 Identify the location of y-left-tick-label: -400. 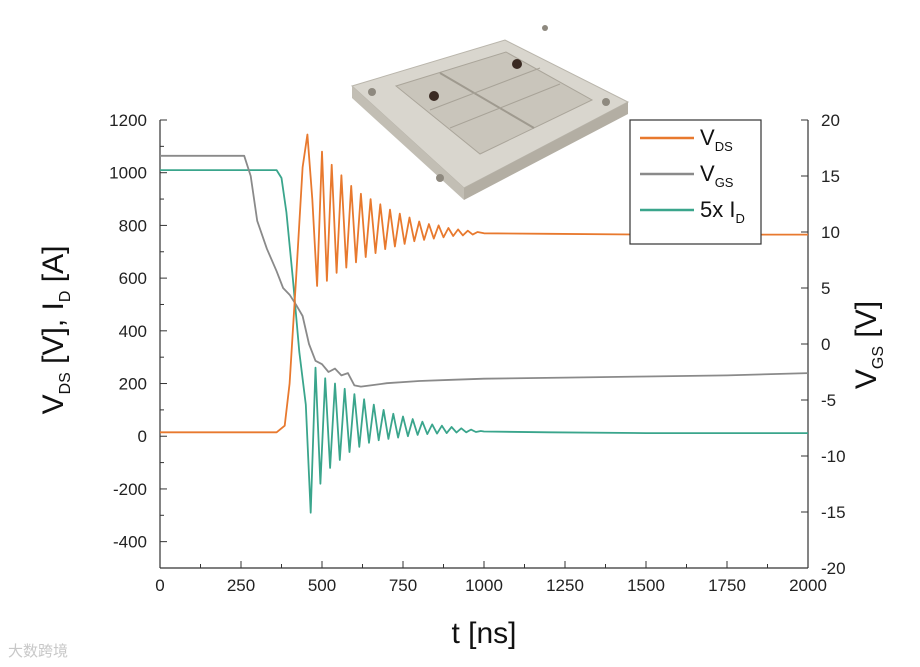
(130, 542).